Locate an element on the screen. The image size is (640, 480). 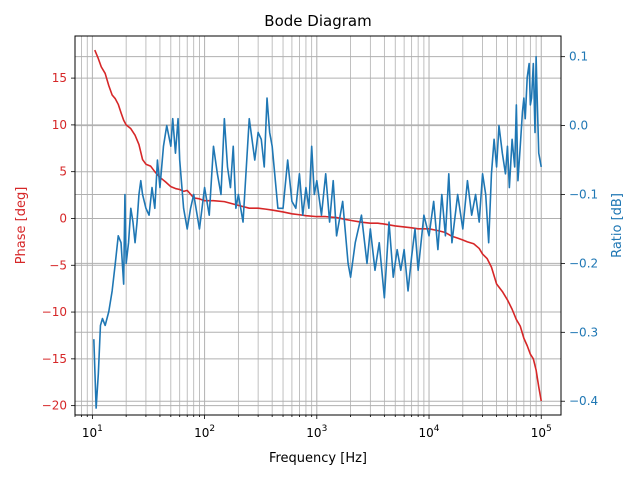
left-y-tick-label: −10 is located at coordinates (54, 312).